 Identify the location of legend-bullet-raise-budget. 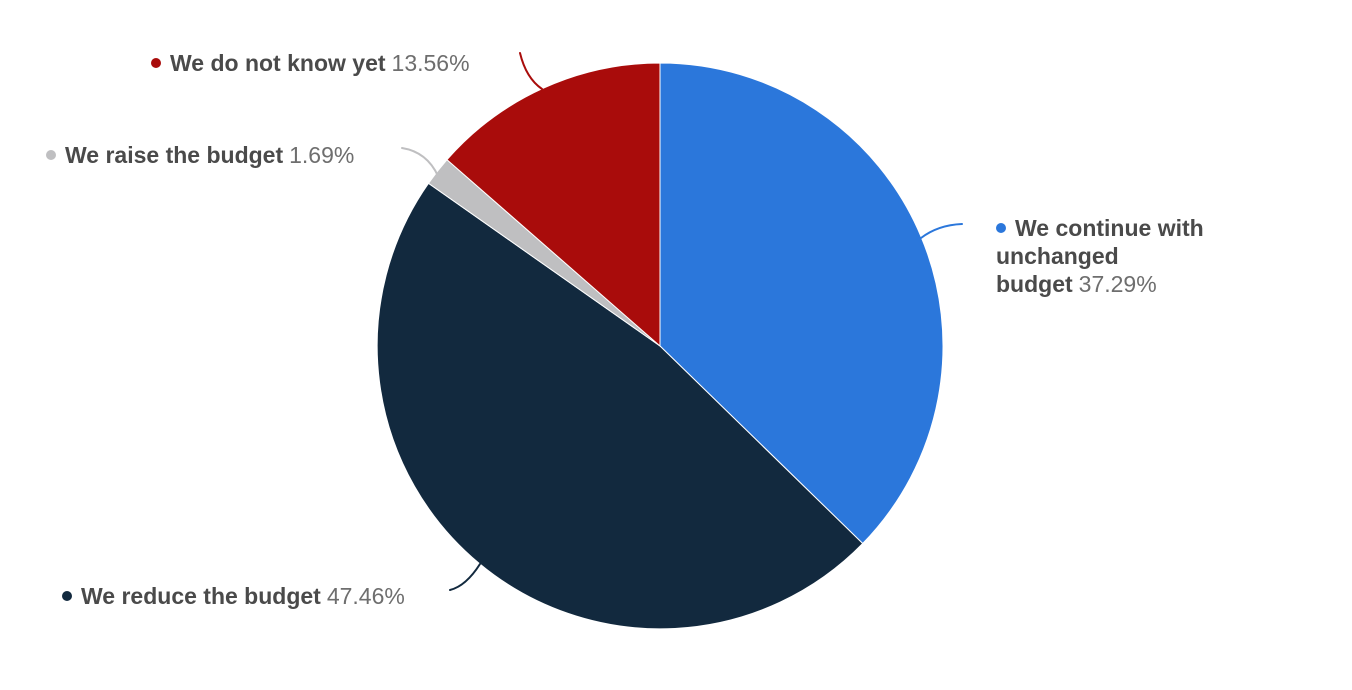
(51, 154).